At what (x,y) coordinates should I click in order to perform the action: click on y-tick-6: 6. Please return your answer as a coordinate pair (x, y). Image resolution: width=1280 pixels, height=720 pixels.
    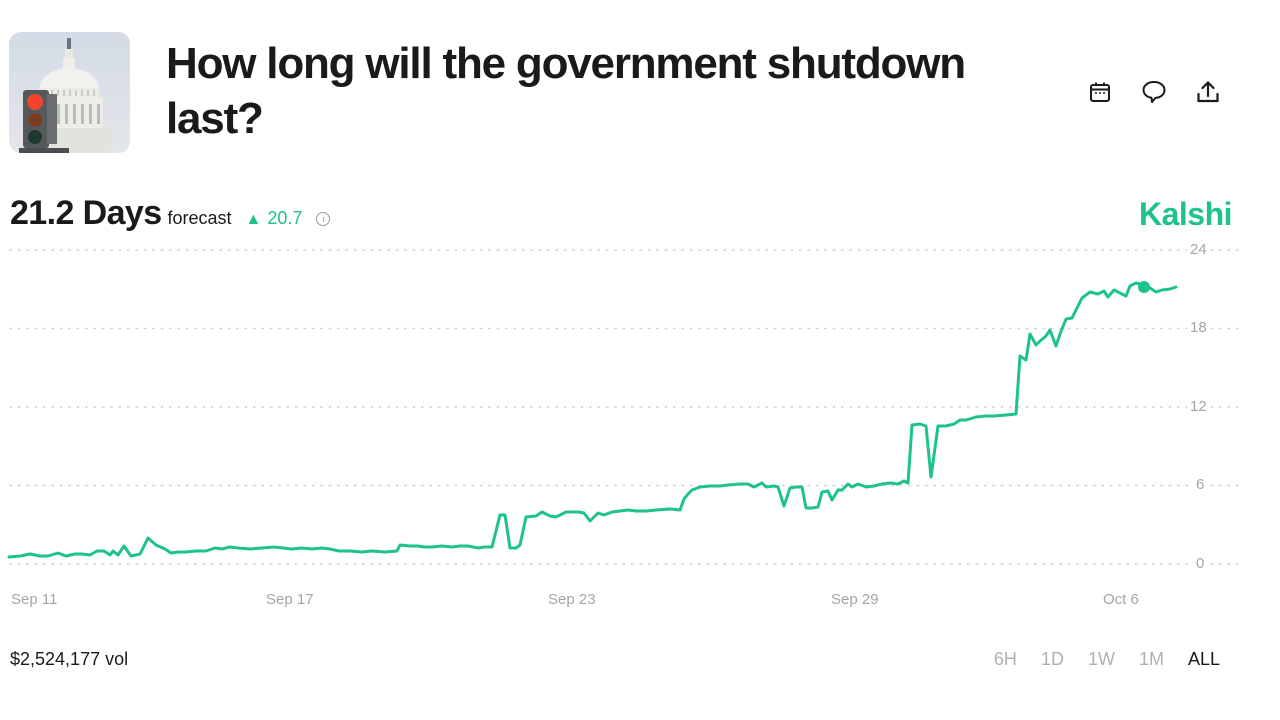
    Looking at the image, I should click on (1200, 484).